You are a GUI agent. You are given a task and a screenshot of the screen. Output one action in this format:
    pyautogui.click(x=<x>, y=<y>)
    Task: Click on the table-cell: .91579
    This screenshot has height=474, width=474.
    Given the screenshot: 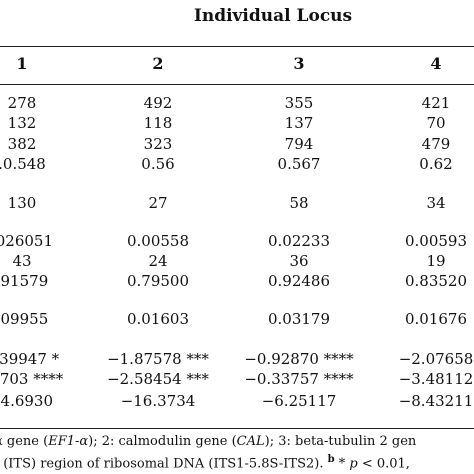 What is the action you would take?
    pyautogui.click(x=24, y=281)
    